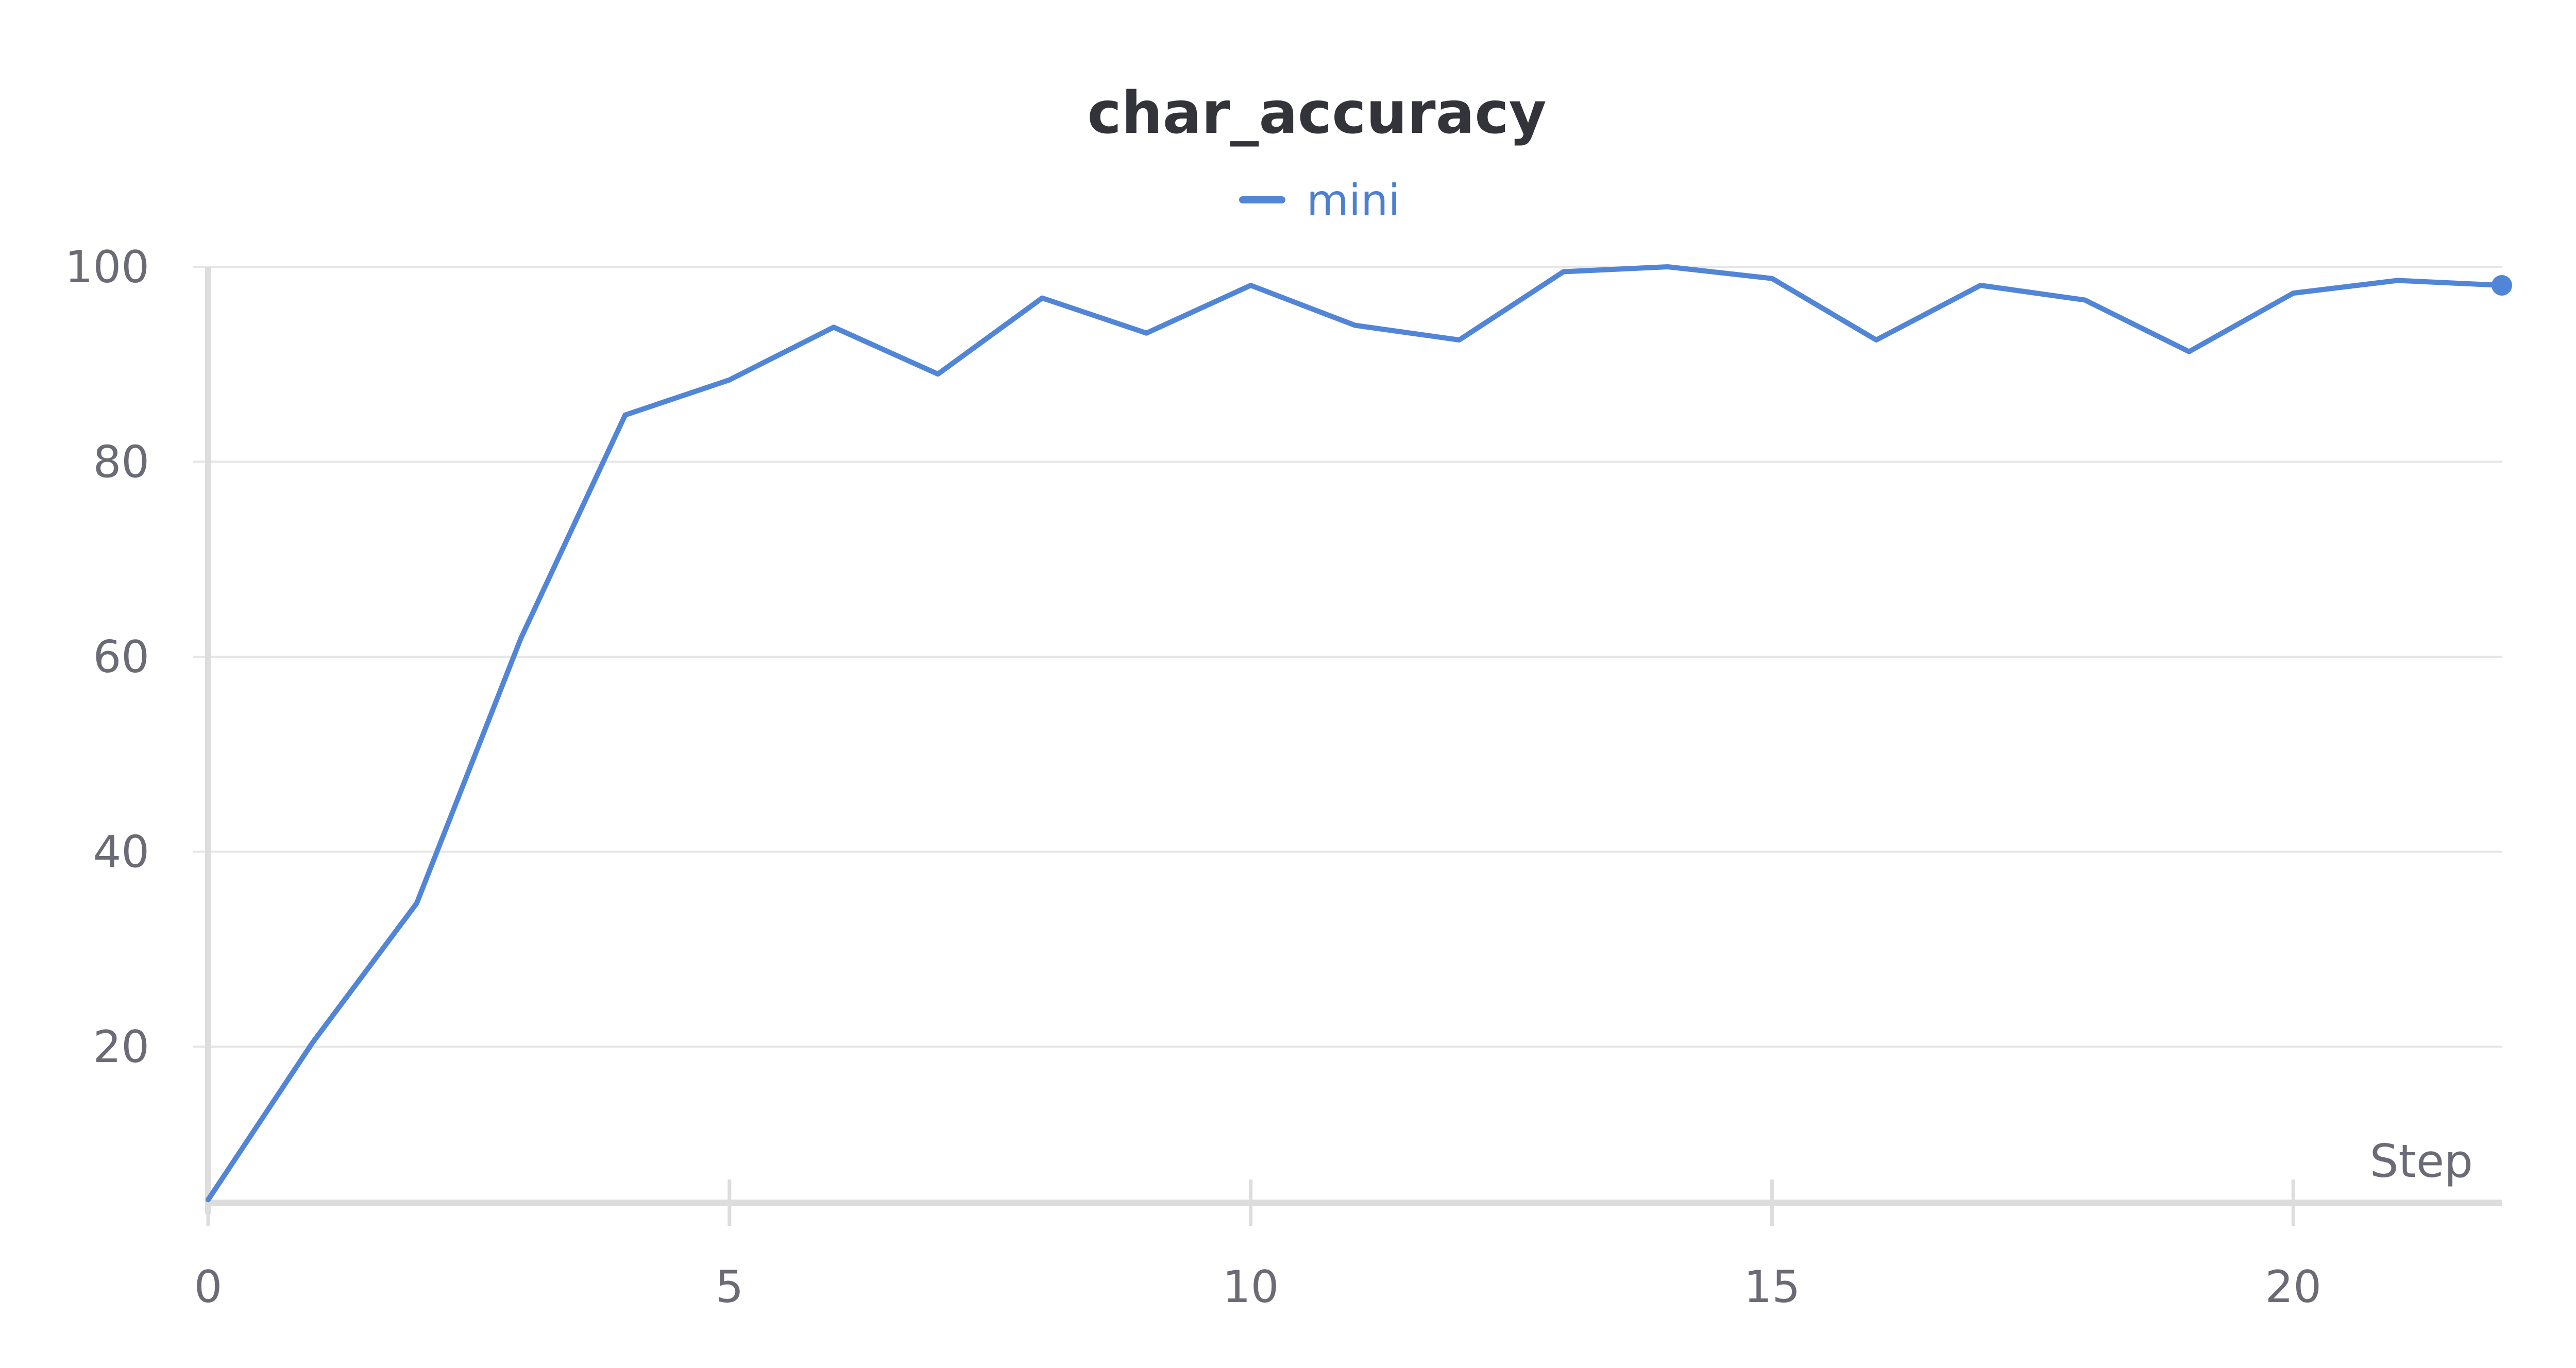 This screenshot has height=1368, width=2576. Describe the element at coordinates (107, 267) in the screenshot. I see `y-tick-label-100: 100` at that location.